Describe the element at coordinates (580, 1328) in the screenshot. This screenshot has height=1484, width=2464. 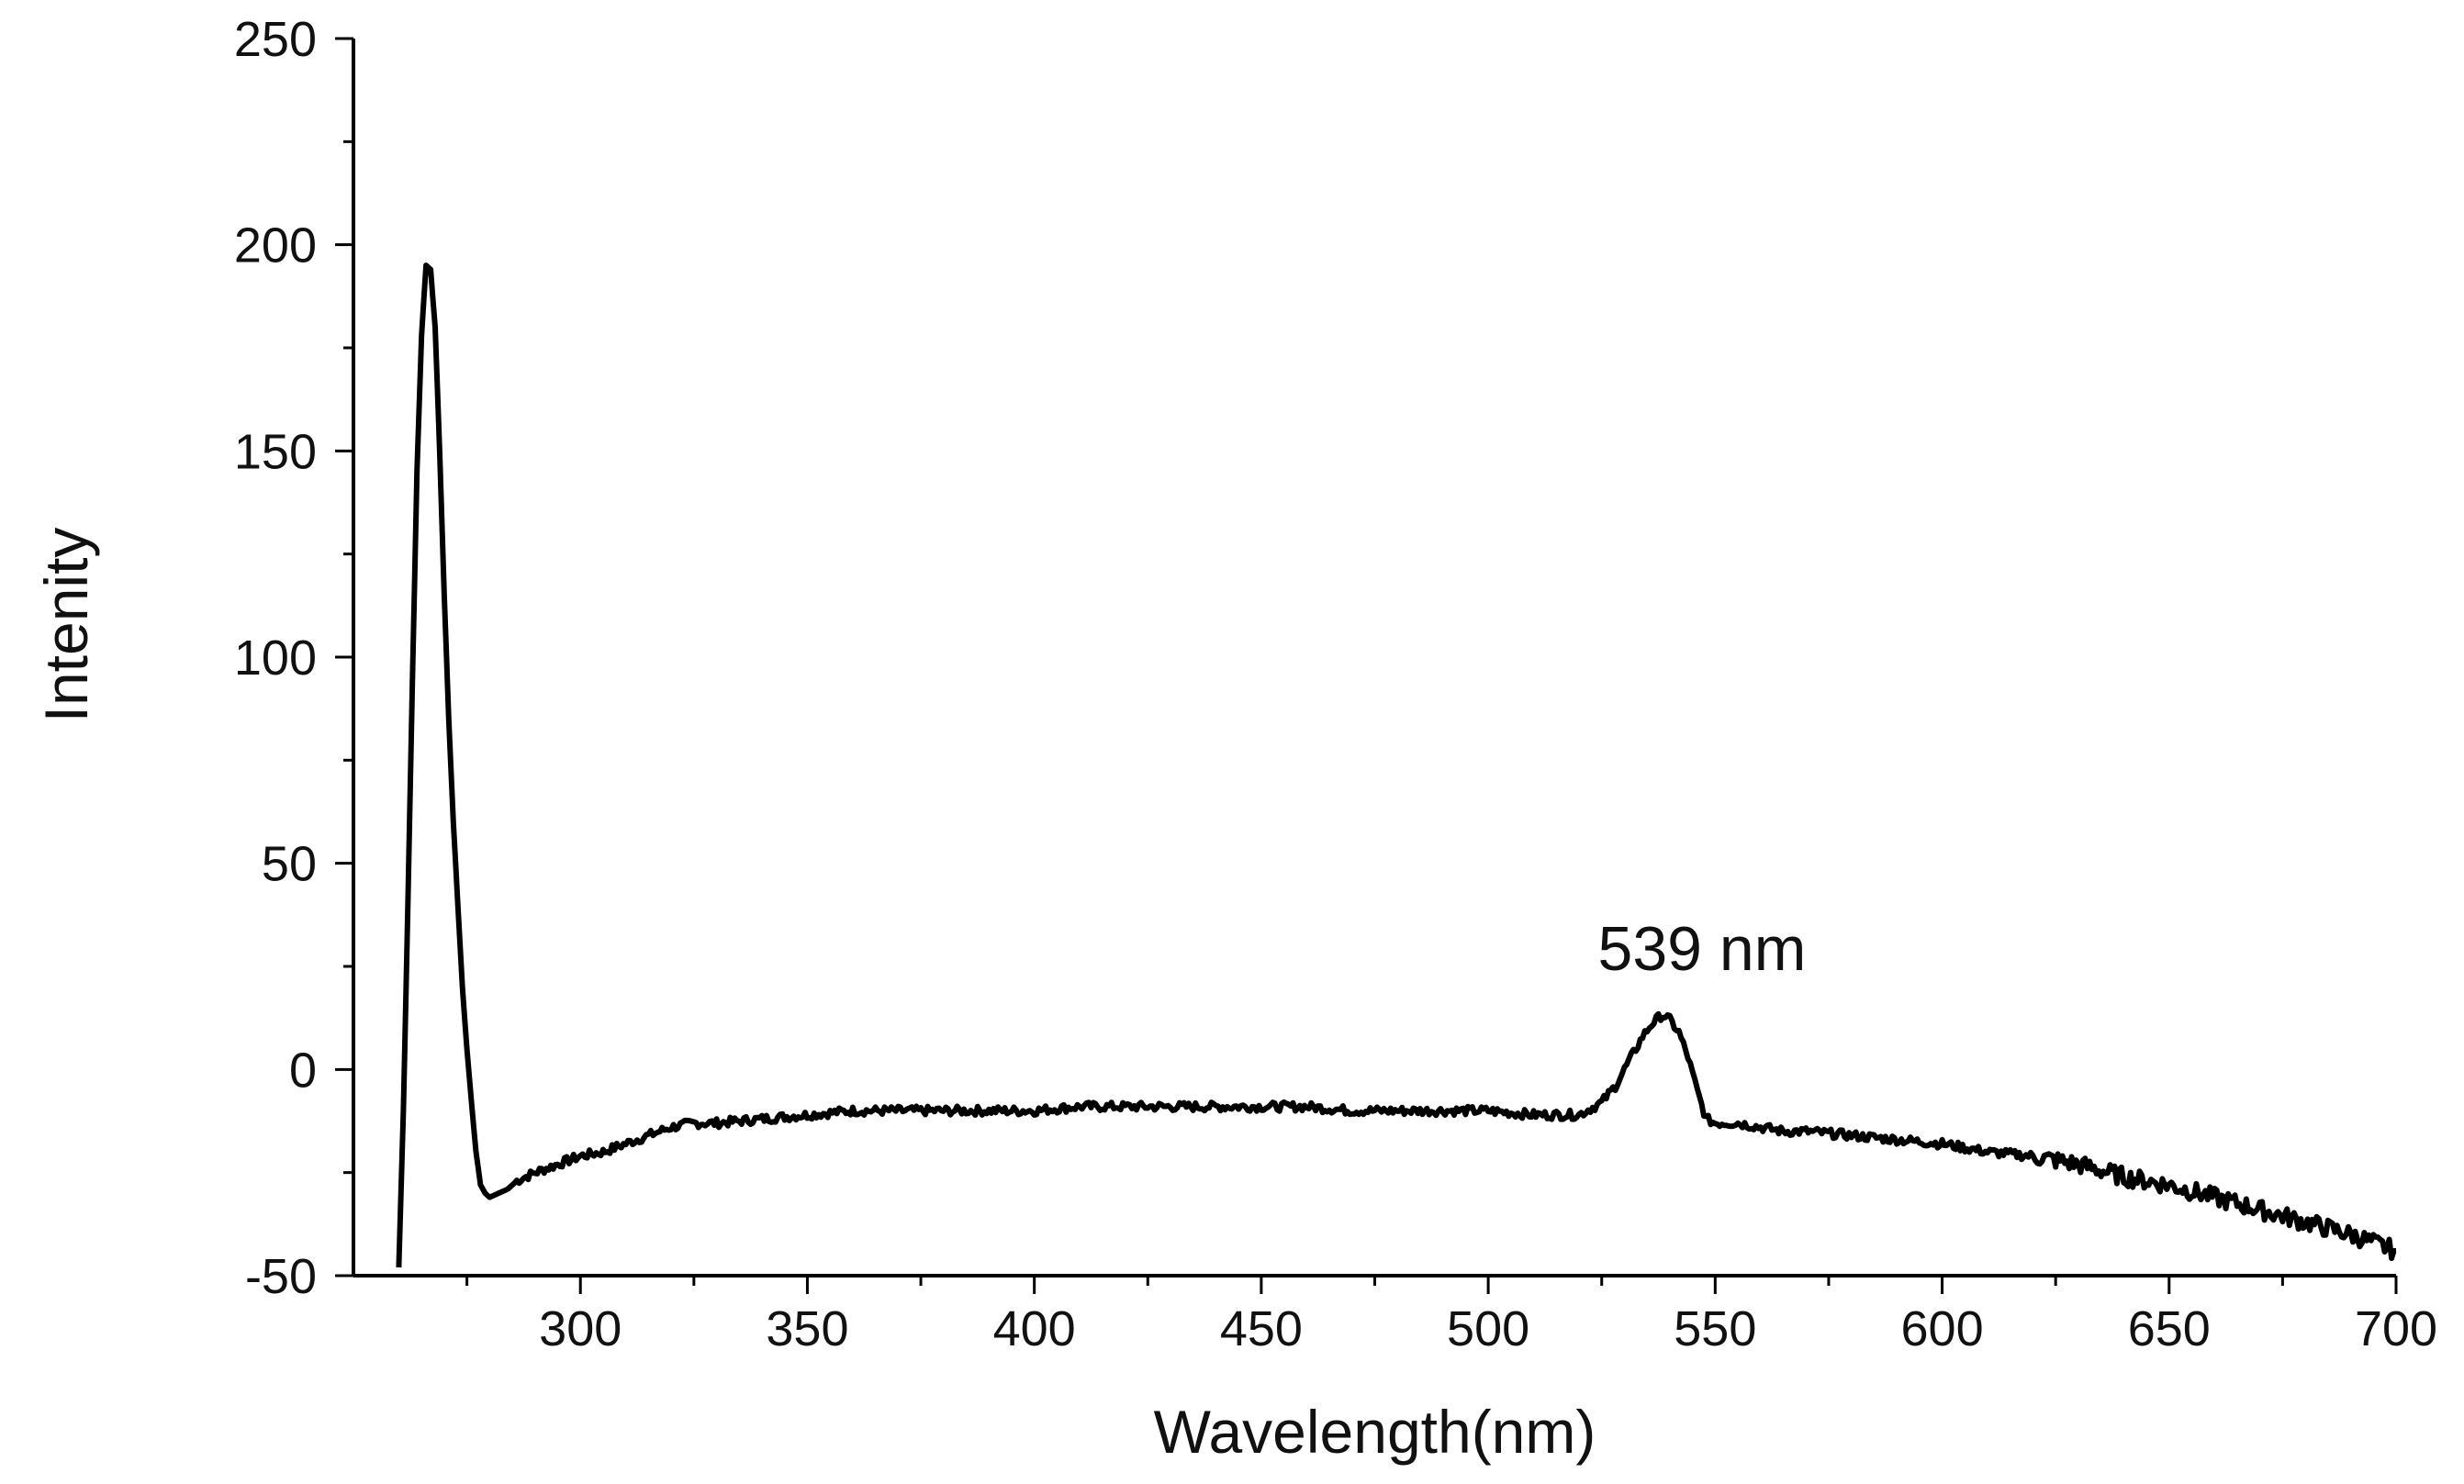
I see `x-tick-label: 300` at that location.